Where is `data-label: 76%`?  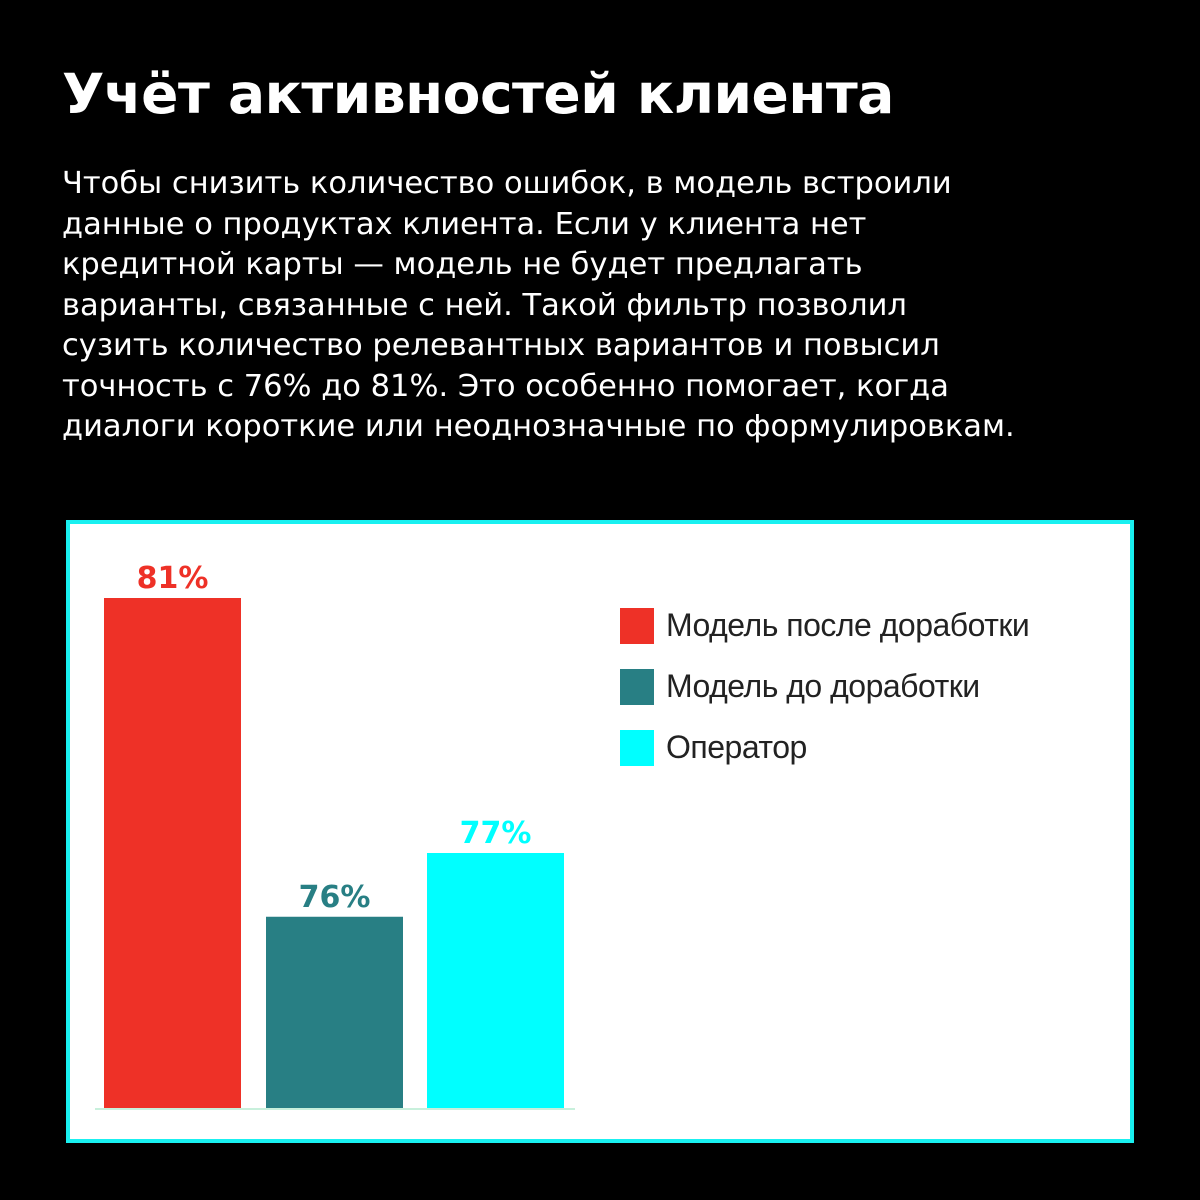
data-label: 76% is located at coordinates (335, 897).